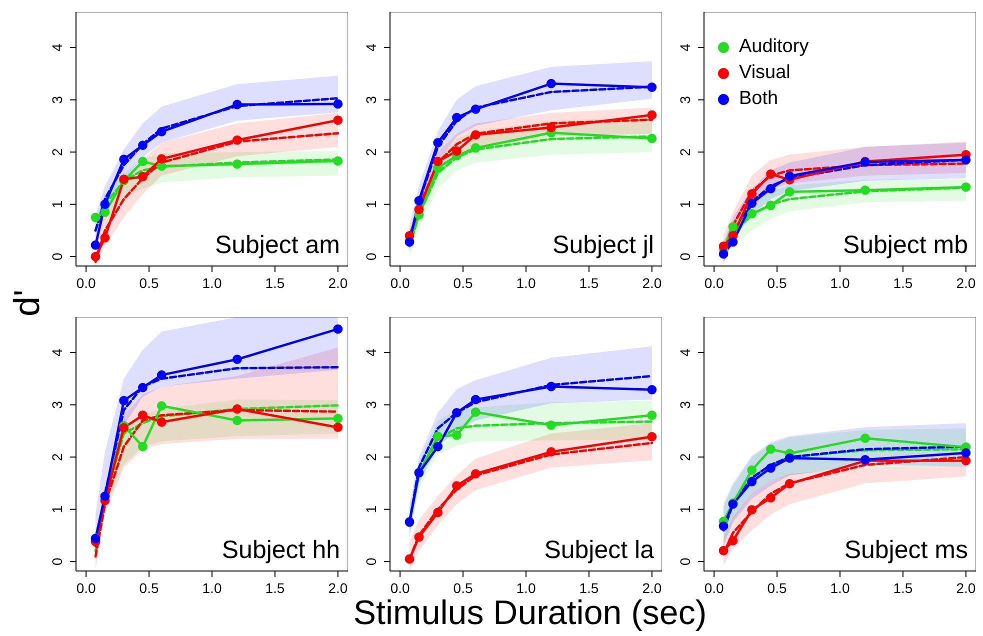 This screenshot has width=983, height=636. What do you see at coordinates (599, 550) in the screenshot?
I see `annotation: Subject la` at bounding box center [599, 550].